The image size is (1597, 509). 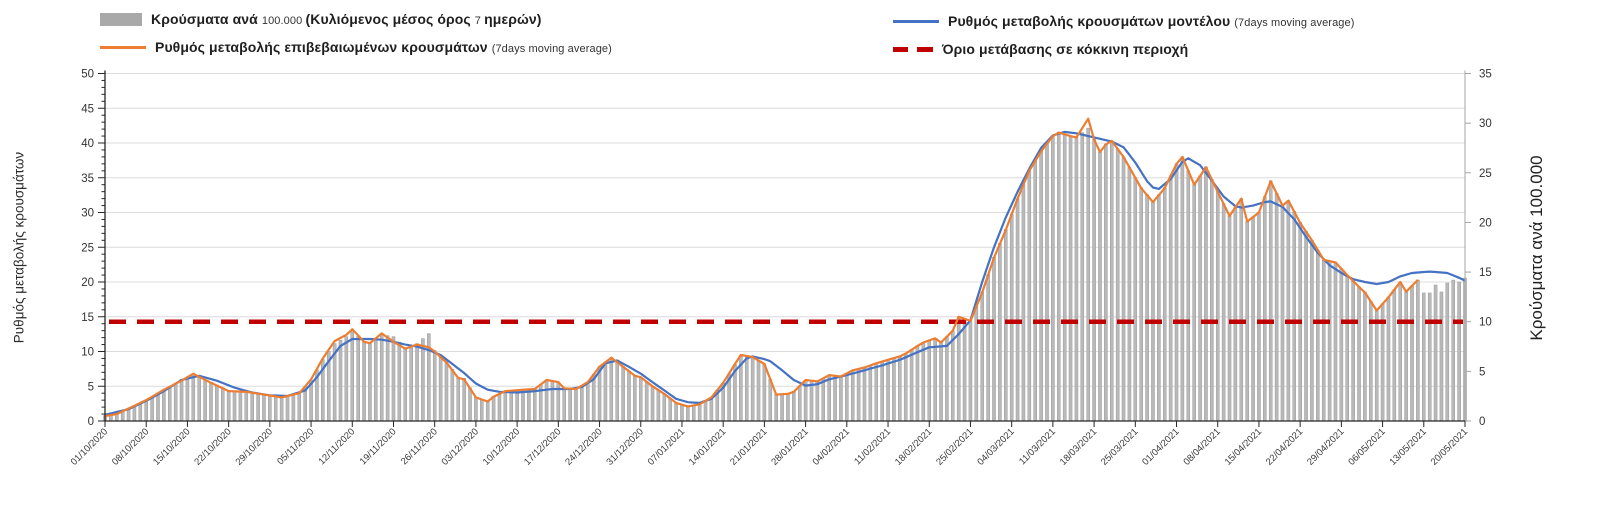 I want to click on x-tick-label: 10/12/2020, so click(x=501, y=446).